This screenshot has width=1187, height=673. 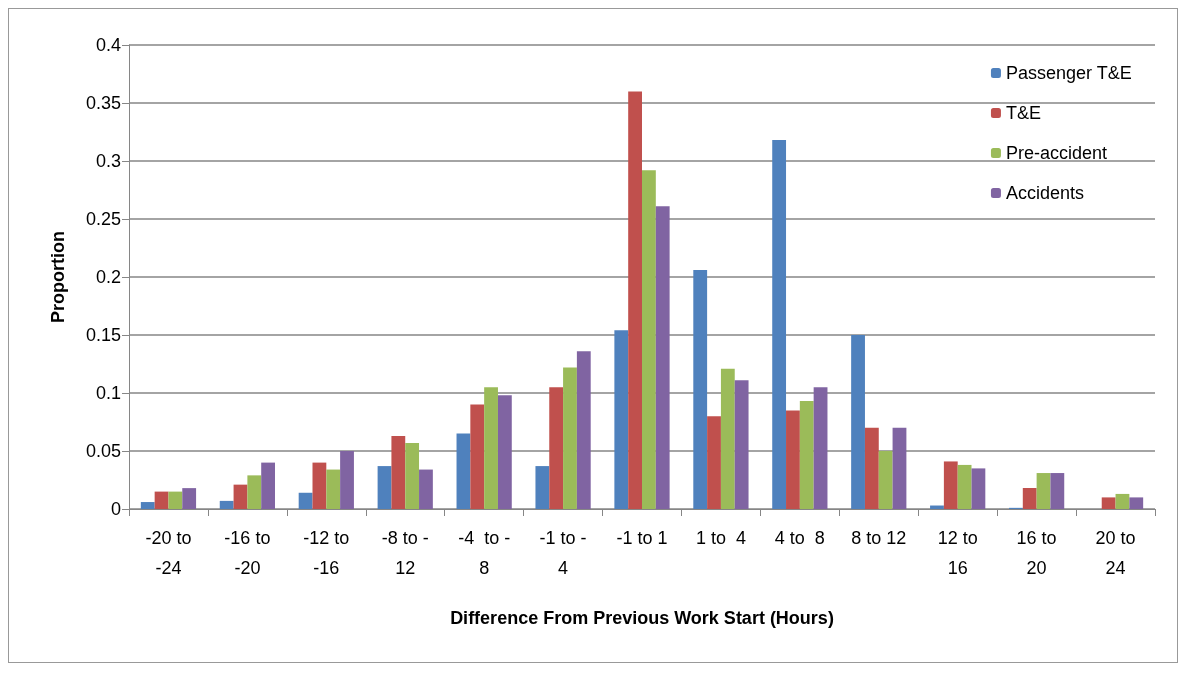 I want to click on x-tick-label: -4 to - 8, so click(x=484, y=553).